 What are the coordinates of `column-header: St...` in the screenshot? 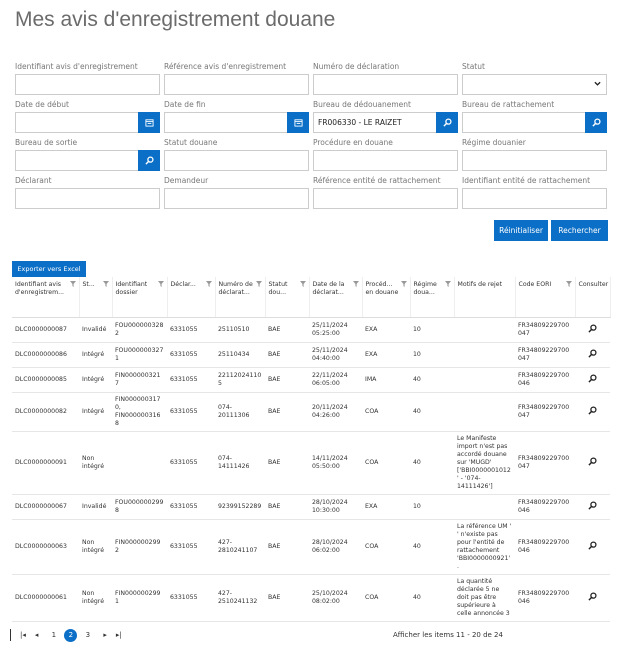 It's located at (96, 297).